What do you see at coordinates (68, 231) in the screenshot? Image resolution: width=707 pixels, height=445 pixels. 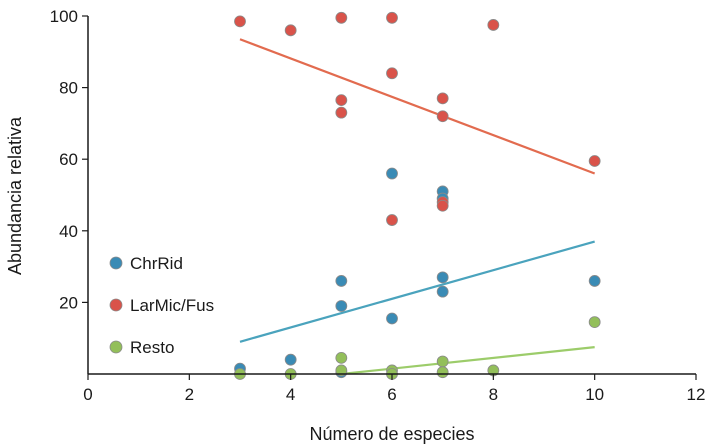 I see `y-tick-label-1: 40` at bounding box center [68, 231].